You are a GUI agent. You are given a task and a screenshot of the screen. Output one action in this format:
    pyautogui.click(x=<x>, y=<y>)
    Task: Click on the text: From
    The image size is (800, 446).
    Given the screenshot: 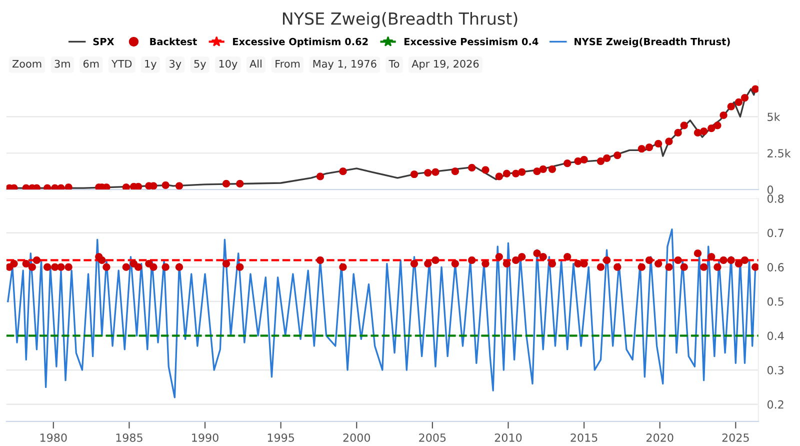 What is the action you would take?
    pyautogui.click(x=288, y=64)
    